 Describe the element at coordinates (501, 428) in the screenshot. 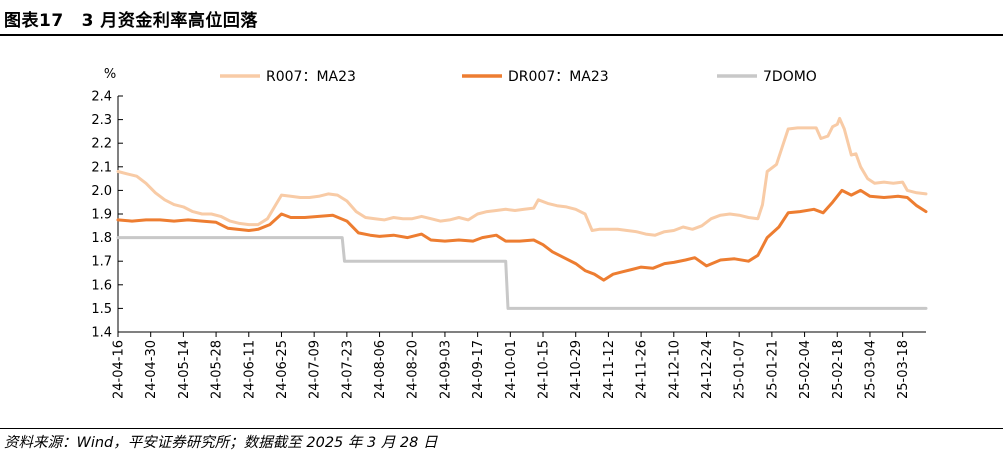

I see `footer-rule` at that location.